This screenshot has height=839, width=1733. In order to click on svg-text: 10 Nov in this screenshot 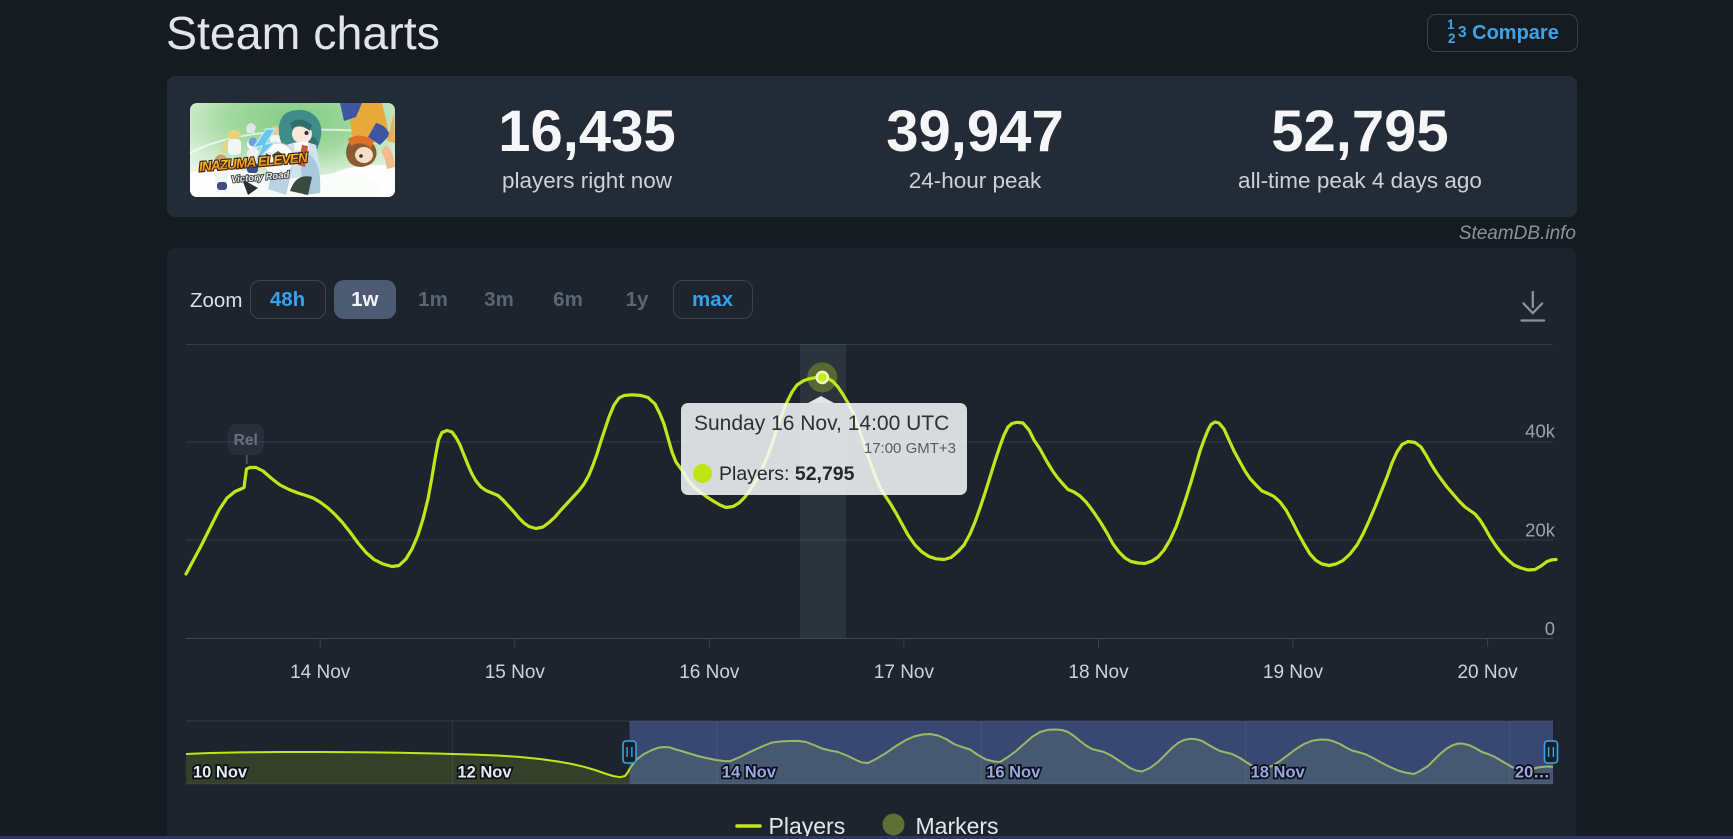, I will do `click(220, 773)`.